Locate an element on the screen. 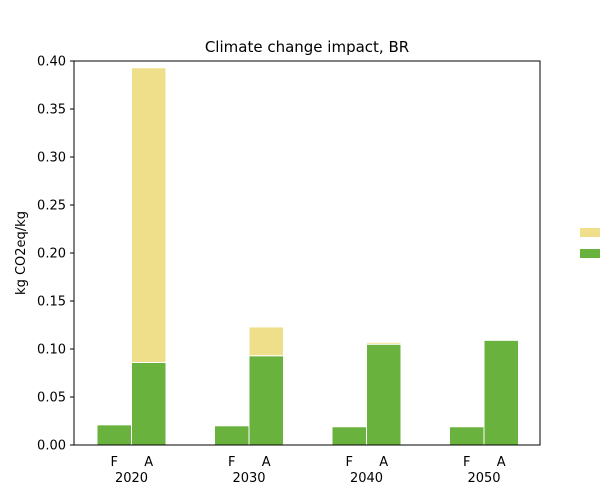  legend is located at coordinates (590, 243).